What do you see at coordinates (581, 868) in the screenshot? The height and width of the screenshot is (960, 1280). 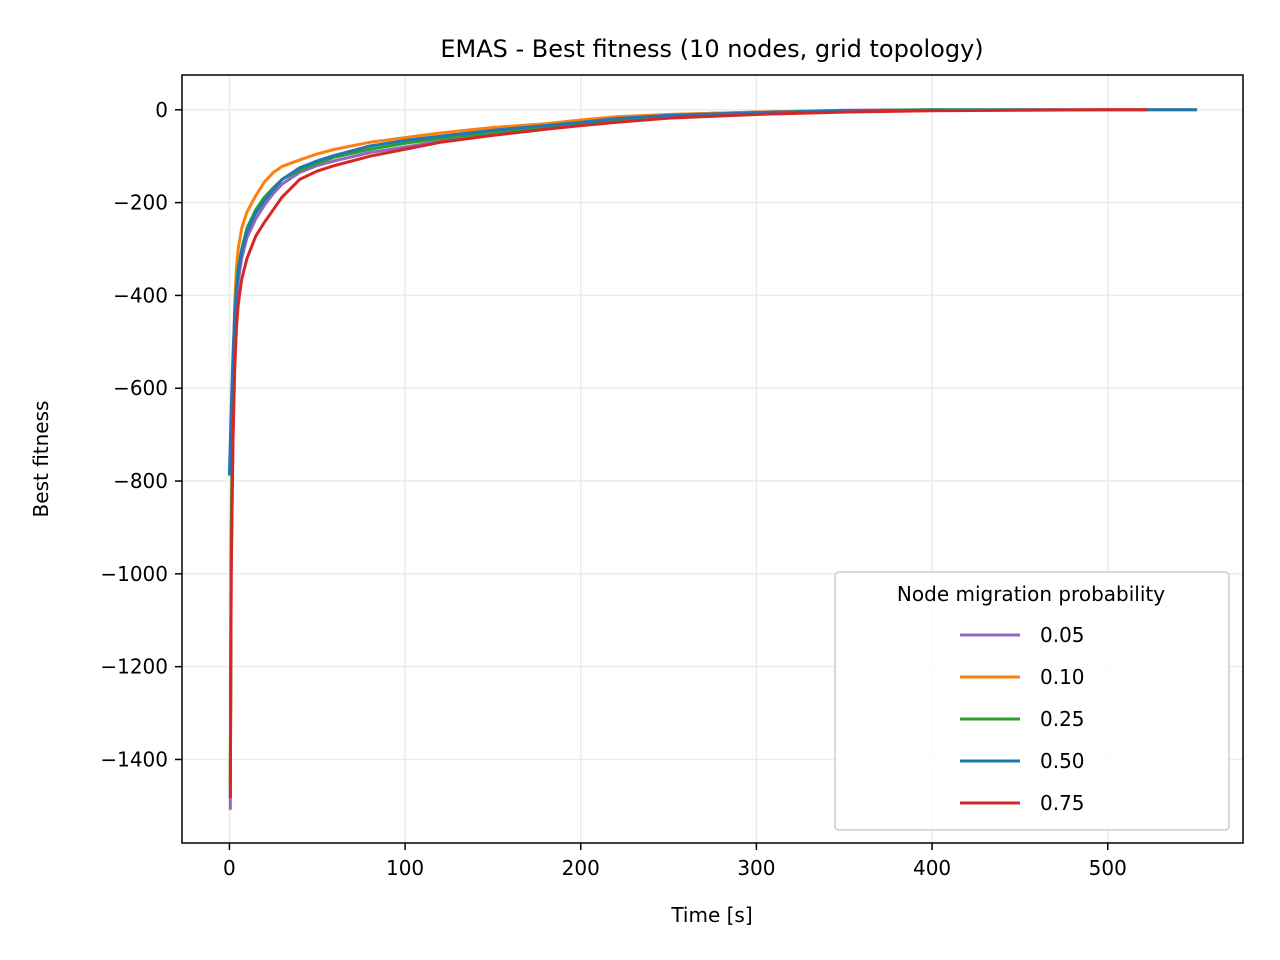 I see `x-tick-label: 200` at bounding box center [581, 868].